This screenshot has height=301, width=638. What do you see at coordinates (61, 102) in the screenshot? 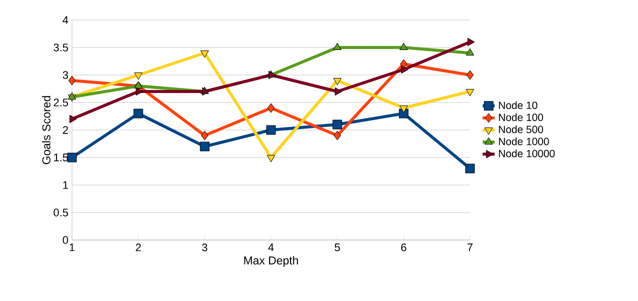
I see `y-tick-label: 2.5` at bounding box center [61, 102].